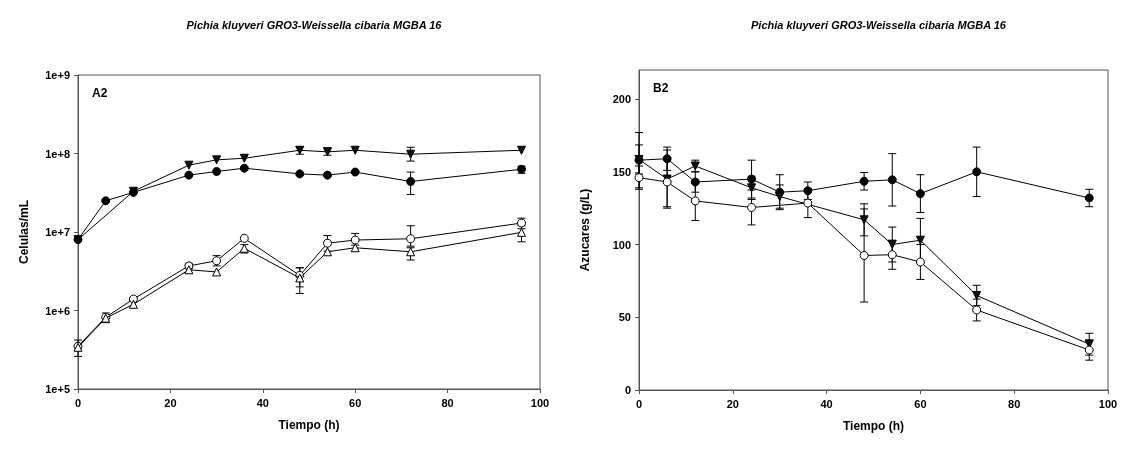 The height and width of the screenshot is (449, 1128). I want to click on y-tick-label: 1e+9, so click(57, 75).